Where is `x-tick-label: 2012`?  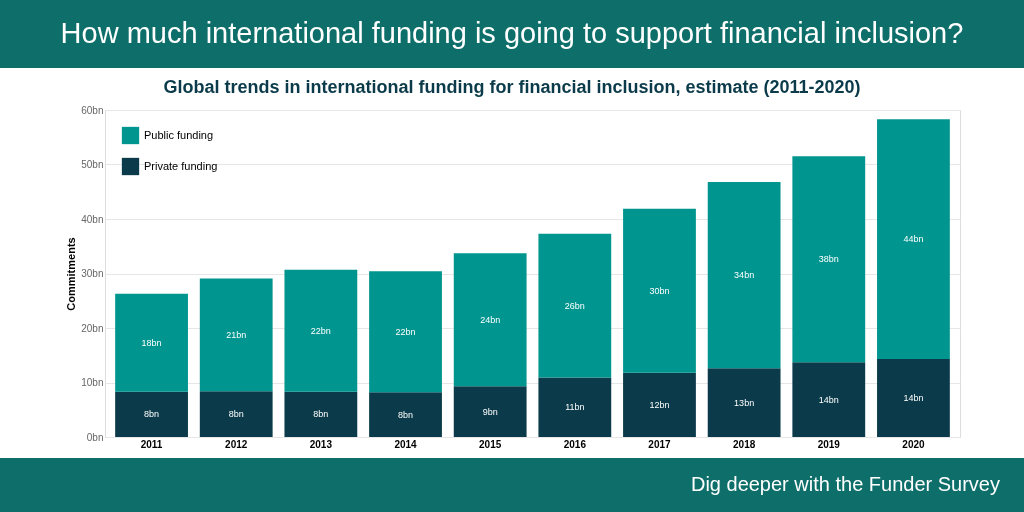 x-tick-label: 2012 is located at coordinates (236, 444).